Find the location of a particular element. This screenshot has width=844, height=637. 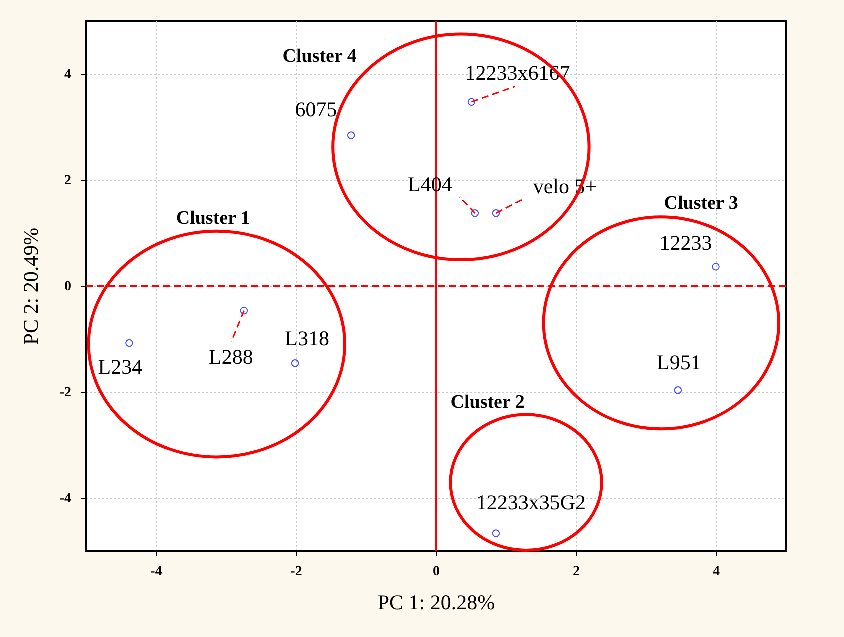

annotation: L288 is located at coordinates (231, 356).